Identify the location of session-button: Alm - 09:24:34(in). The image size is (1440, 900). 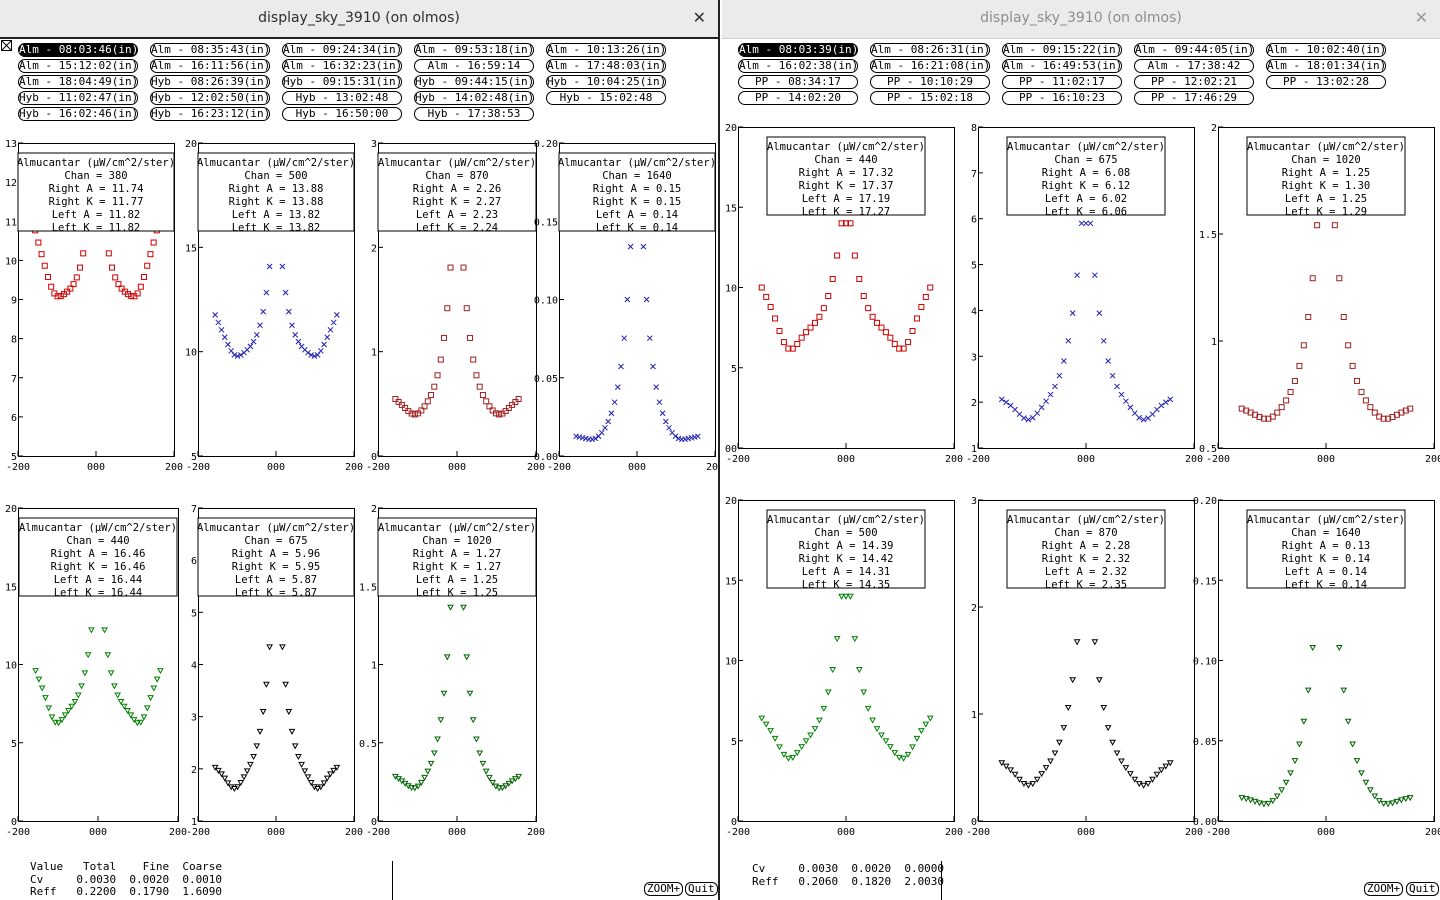
(342, 50).